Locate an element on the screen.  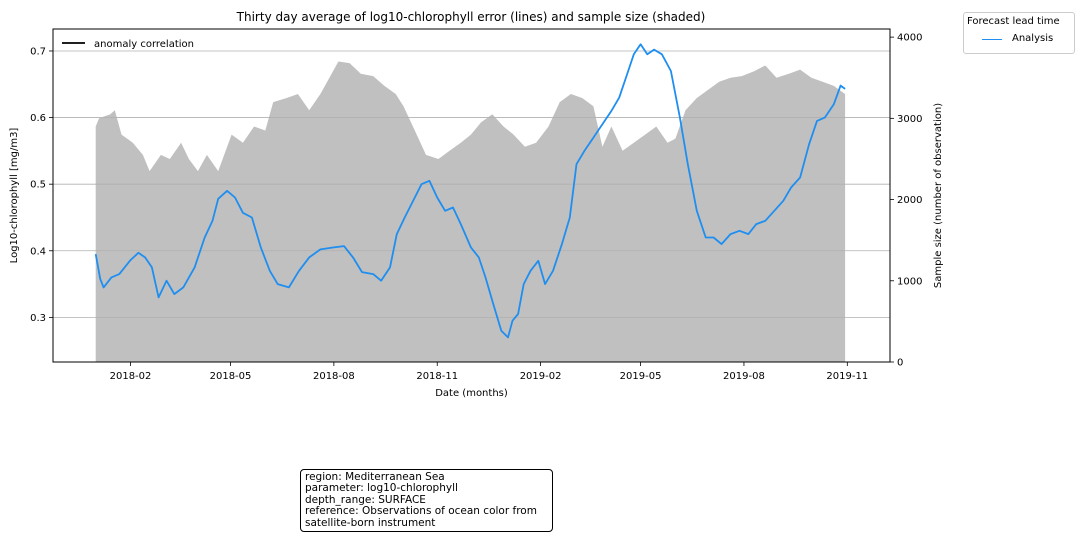
inner-legend: anomaly correlation is located at coordinates (128, 44).